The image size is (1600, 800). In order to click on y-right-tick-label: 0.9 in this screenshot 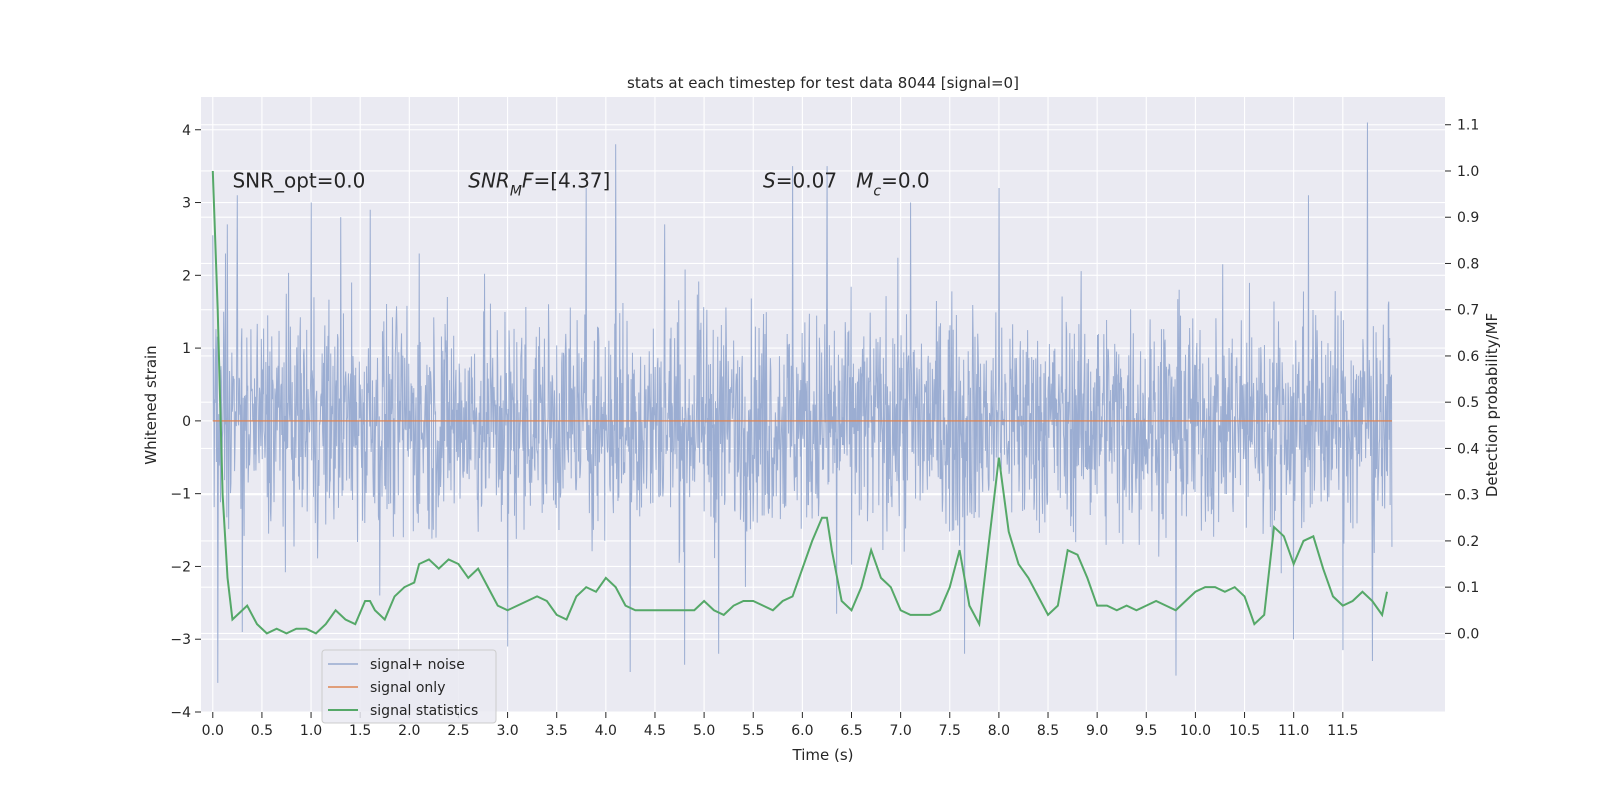, I will do `click(1468, 218)`.